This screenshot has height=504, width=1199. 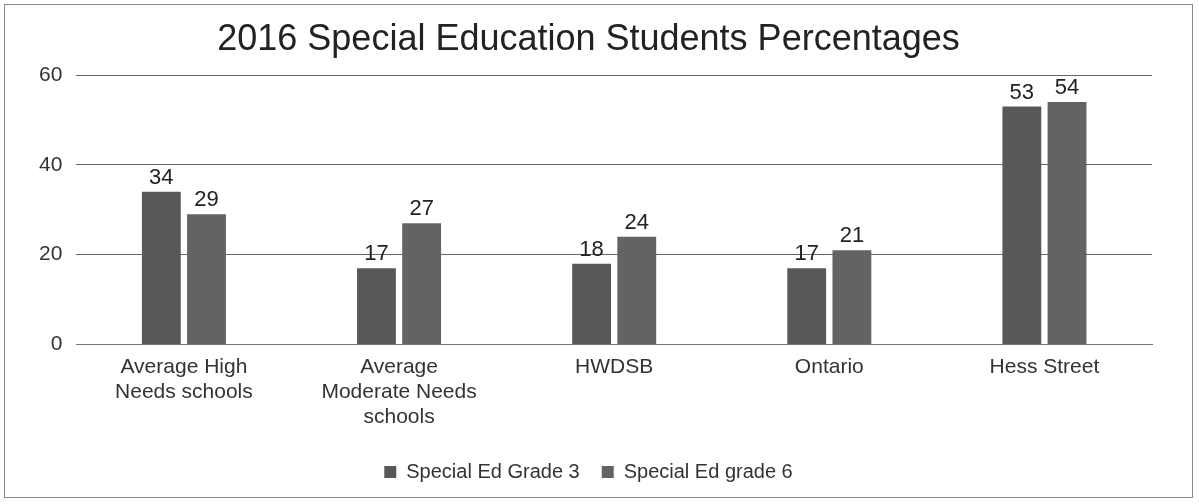 I want to click on legend-label: Special Ed Grade 3, so click(x=493, y=470).